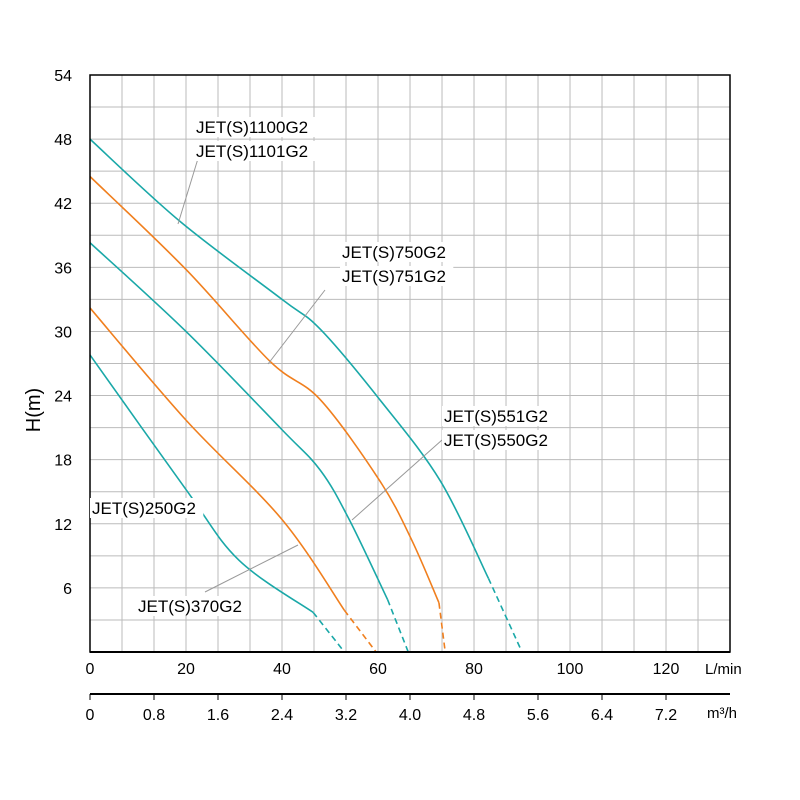  I want to click on x-axis-unit: L/min, so click(723, 669).